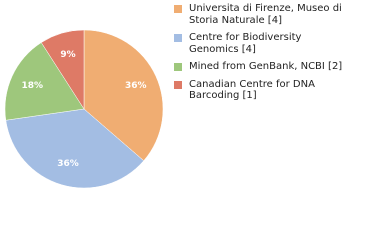  I want to click on slice-label: 9%, so click(67, 55).